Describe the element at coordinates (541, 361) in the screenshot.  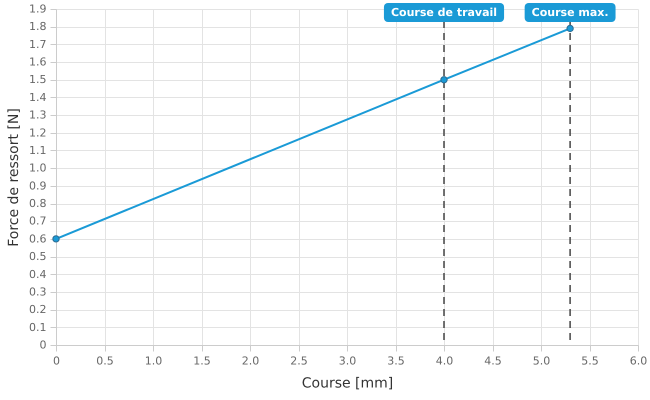
I see `x-tick-label: 5.0` at that location.